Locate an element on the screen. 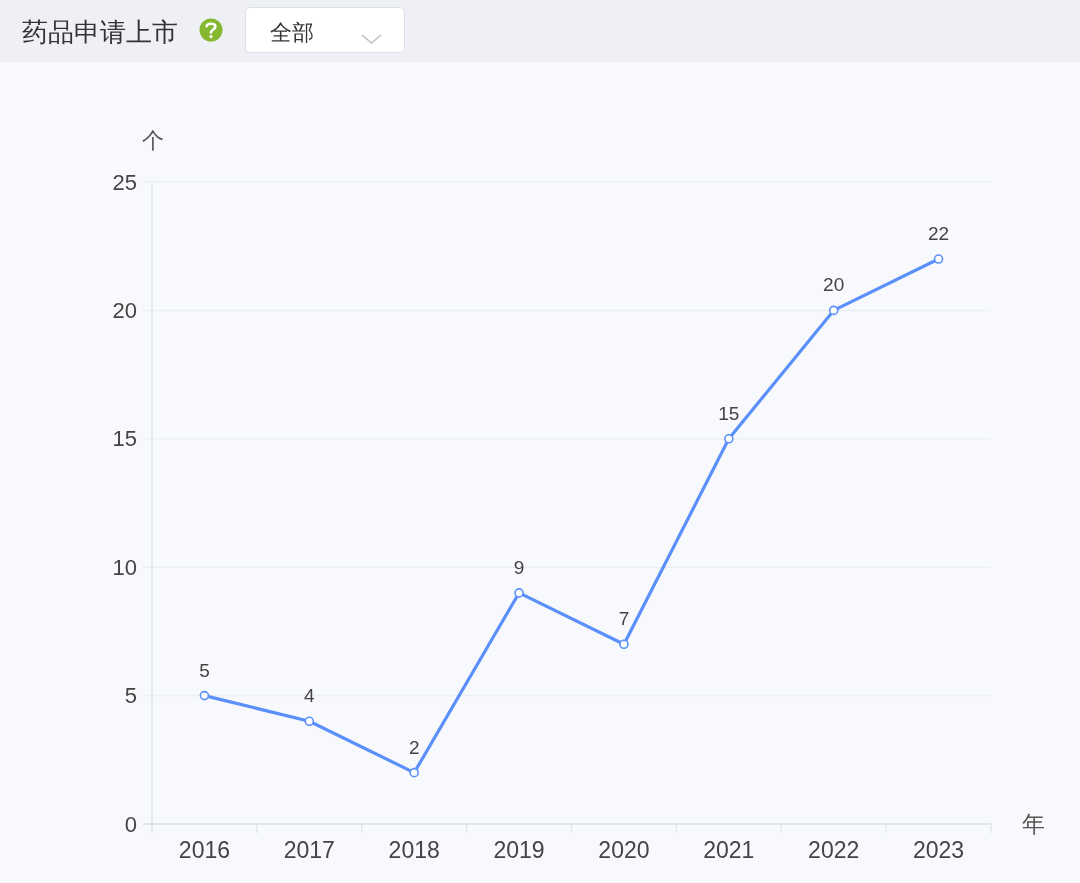  data-label: 5 is located at coordinates (204, 670).